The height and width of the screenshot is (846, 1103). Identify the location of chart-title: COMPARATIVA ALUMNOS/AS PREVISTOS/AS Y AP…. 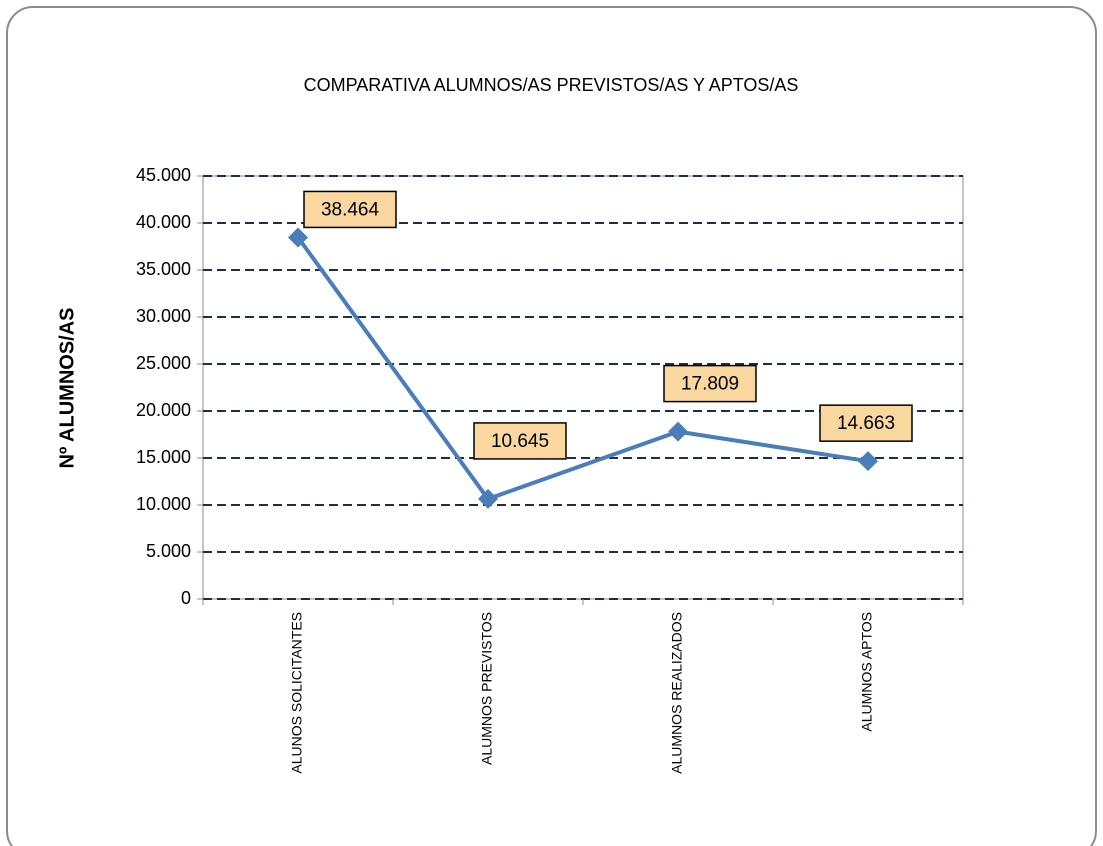
(551, 85).